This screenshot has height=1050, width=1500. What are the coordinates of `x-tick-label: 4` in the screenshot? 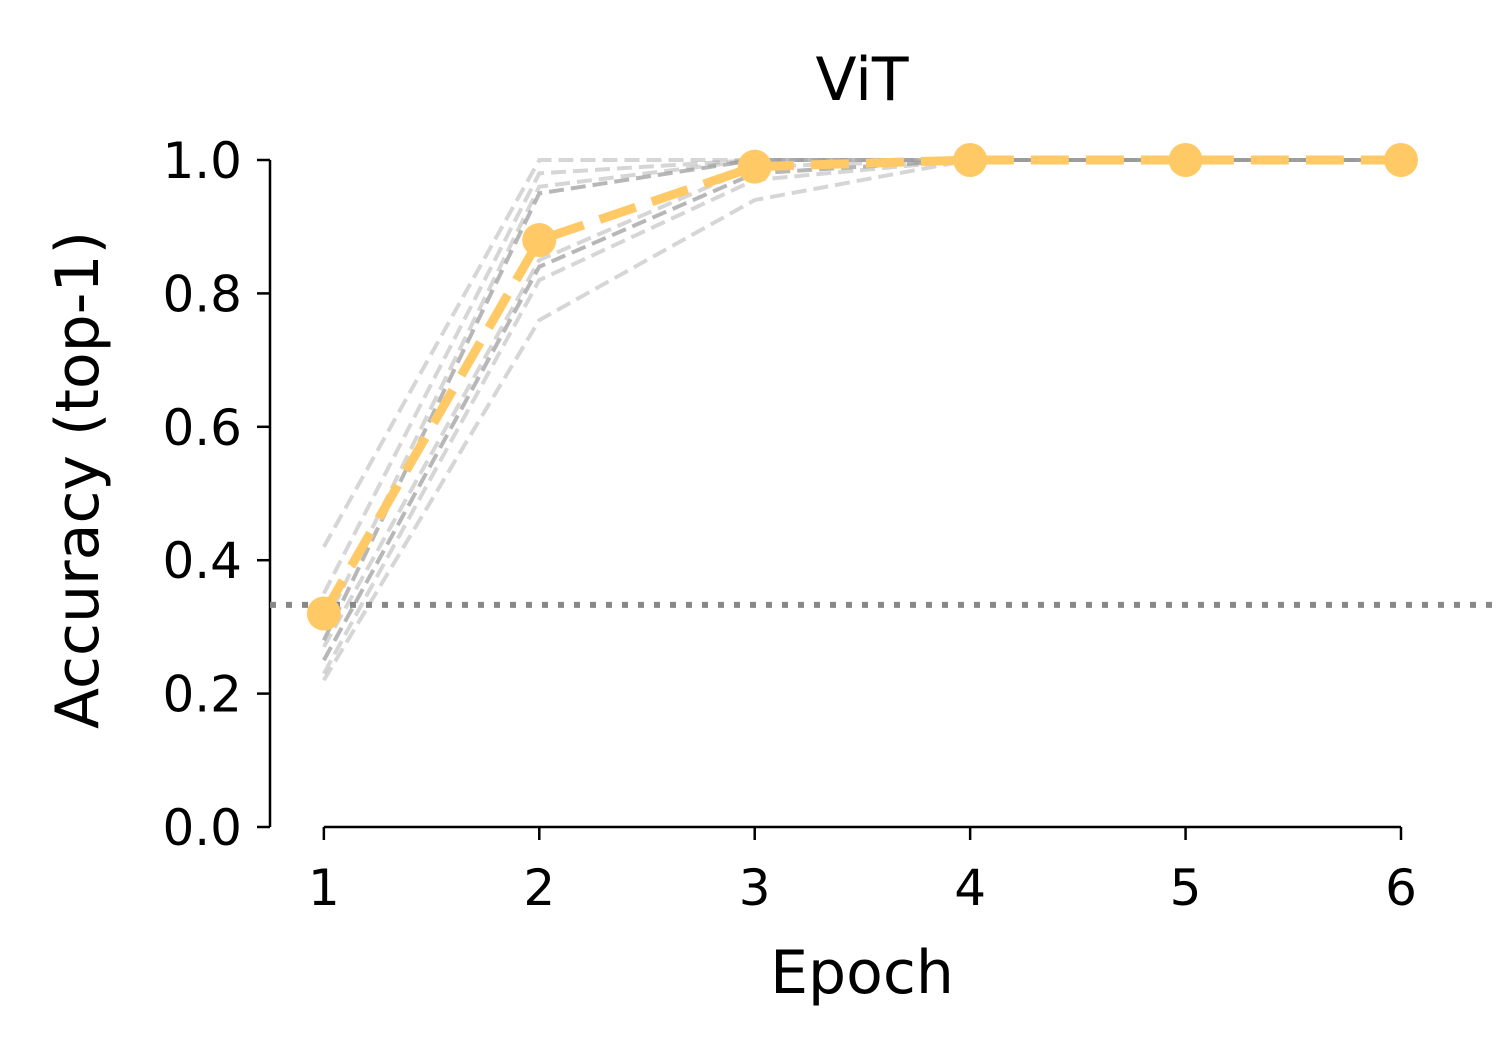 It's located at (970, 888).